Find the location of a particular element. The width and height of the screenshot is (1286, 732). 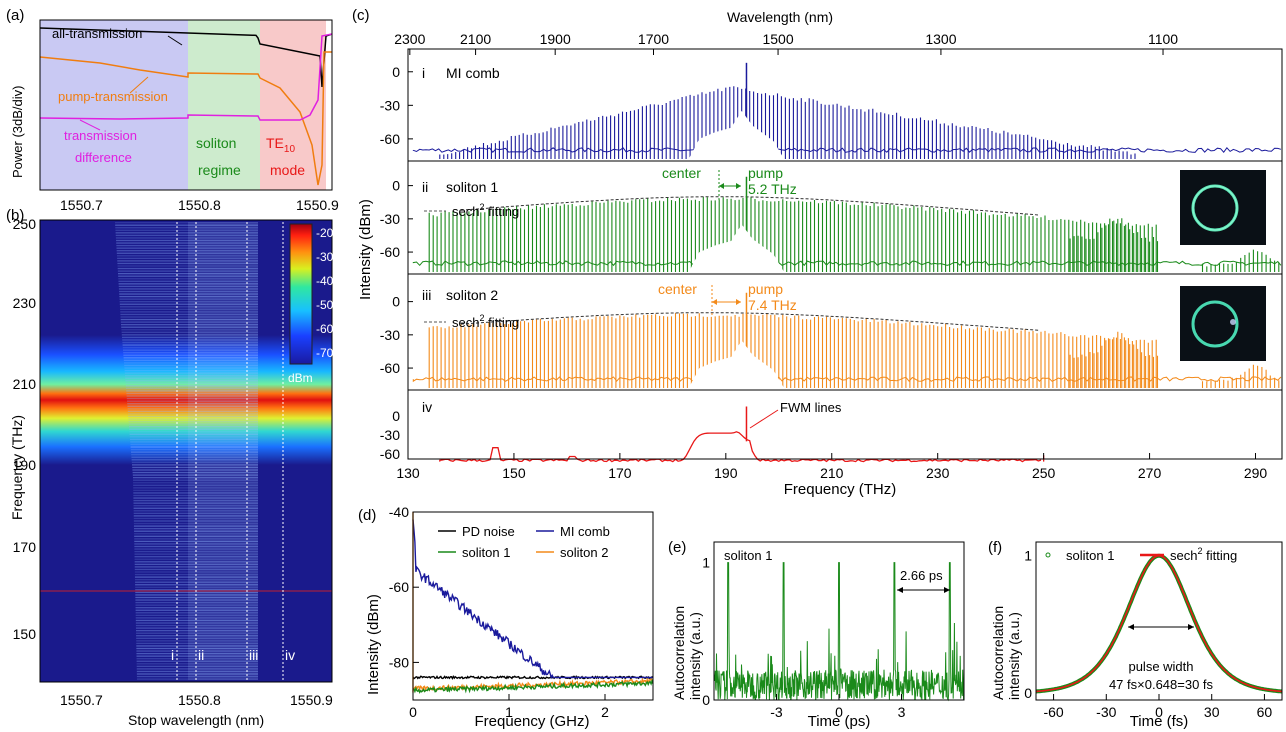

panel-b-ytick-2: 210 is located at coordinates (25, 384).